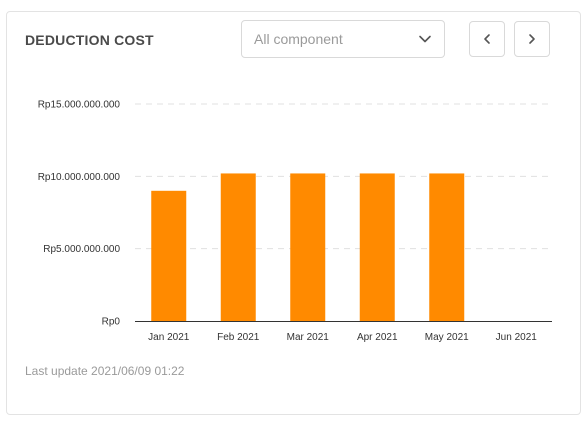  Describe the element at coordinates (425, 39) in the screenshot. I see `chevron-down-icon` at that location.